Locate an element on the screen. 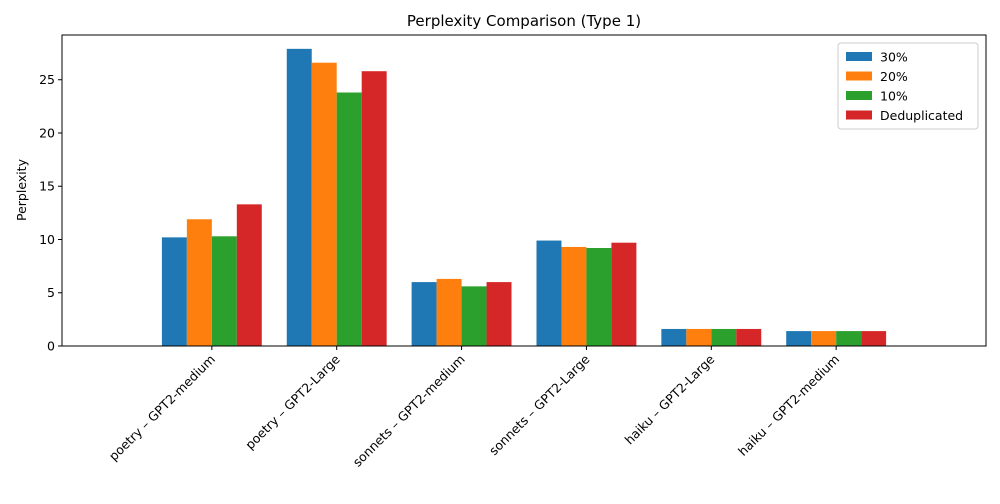 The width and height of the screenshot is (1000, 504). y-tick-label-4: 20 is located at coordinates (47, 132).